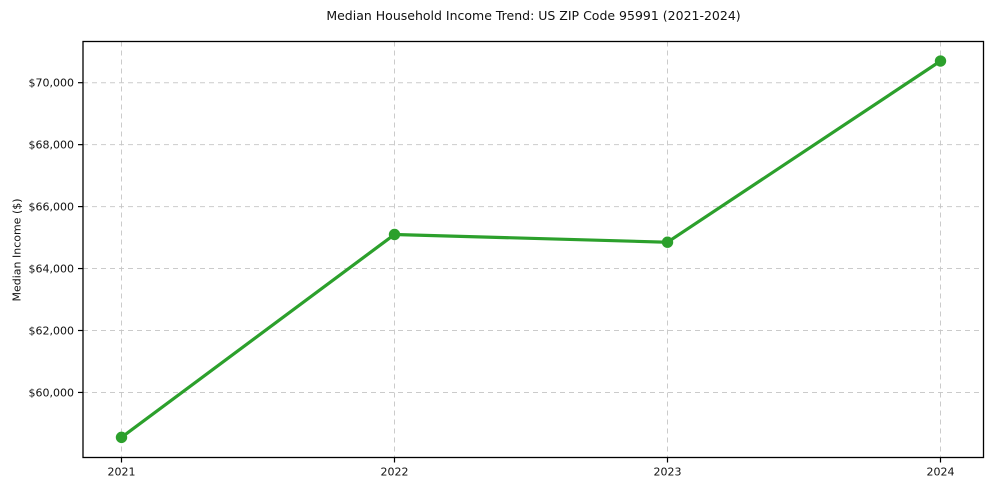 The height and width of the screenshot is (490, 989). What do you see at coordinates (941, 472) in the screenshot?
I see `x-tick-label: 2024` at bounding box center [941, 472].